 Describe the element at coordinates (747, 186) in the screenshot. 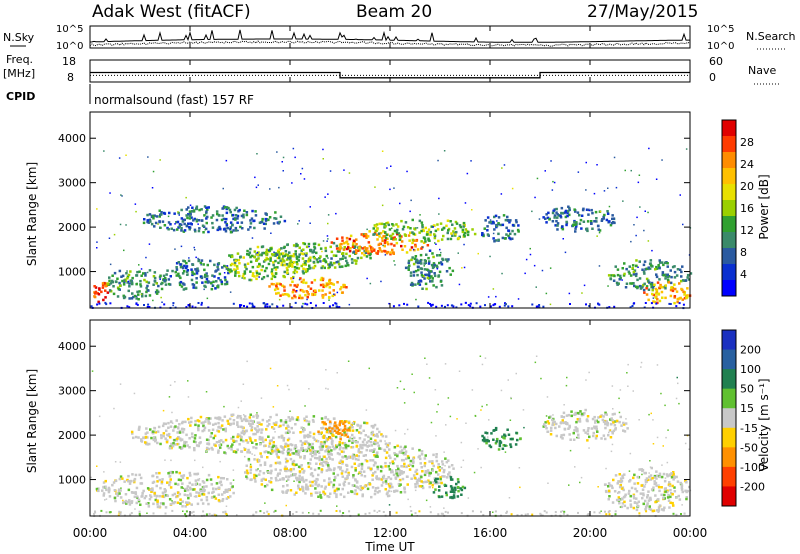

I see `colorbar-tick-label: 20` at that location.